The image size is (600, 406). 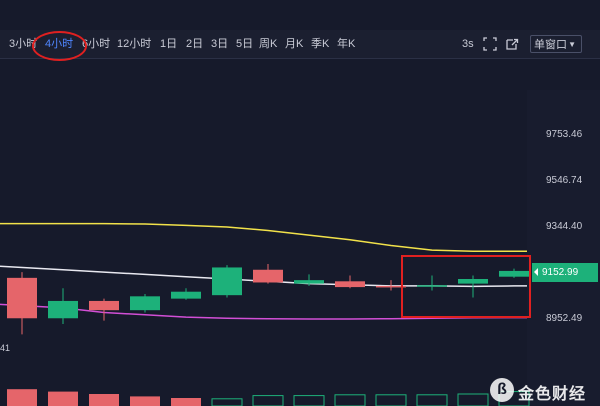 I want to click on watermark: ß 金色财经, so click(x=545, y=391).